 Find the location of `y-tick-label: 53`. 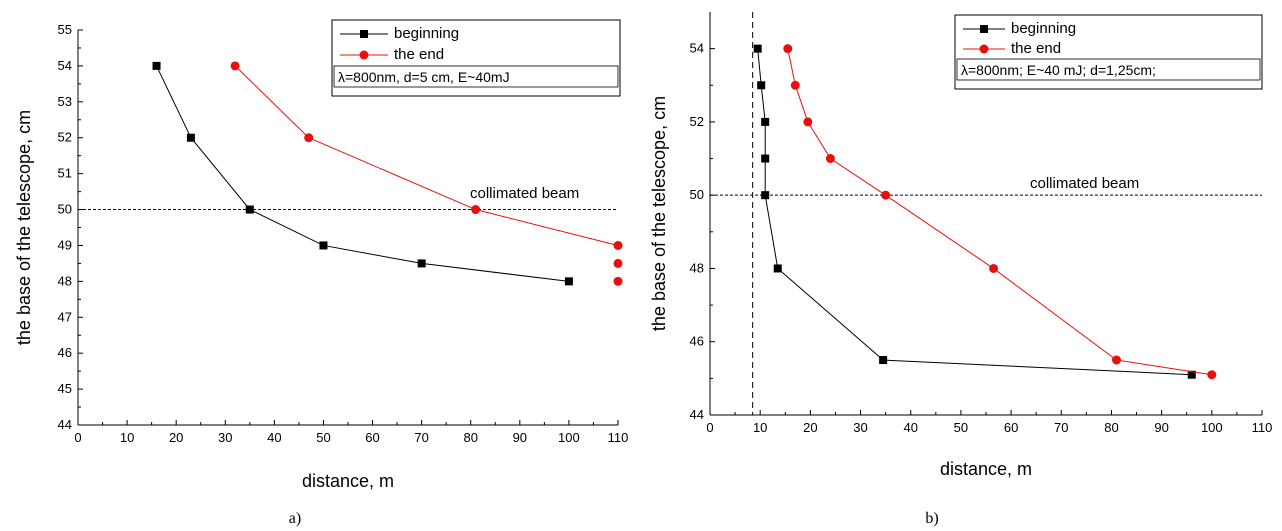

y-tick-label: 53 is located at coordinates (65, 101).